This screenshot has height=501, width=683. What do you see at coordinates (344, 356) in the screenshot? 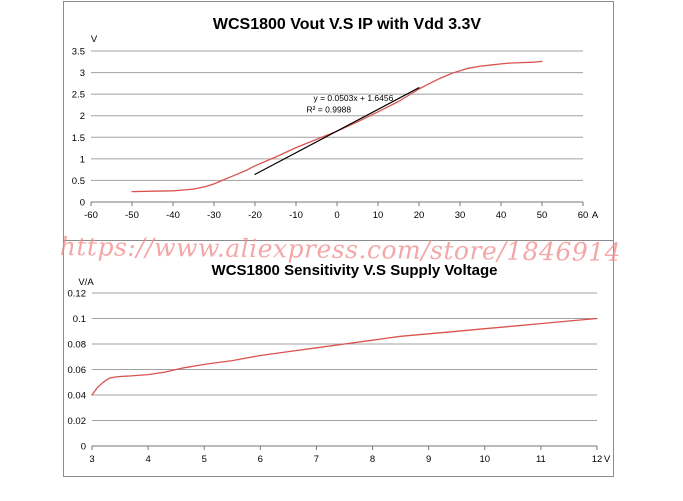
I see `series-line` at bounding box center [344, 356].